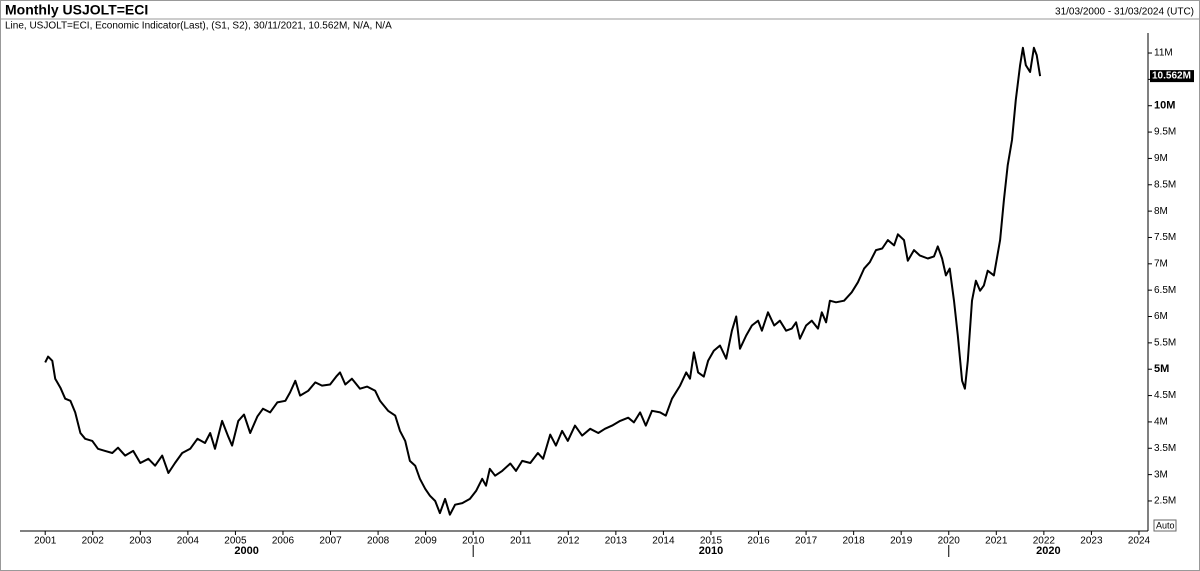 The height and width of the screenshot is (571, 1200). Describe the element at coordinates (1161, 158) in the screenshot. I see `y-tick-label: 9M` at that location.